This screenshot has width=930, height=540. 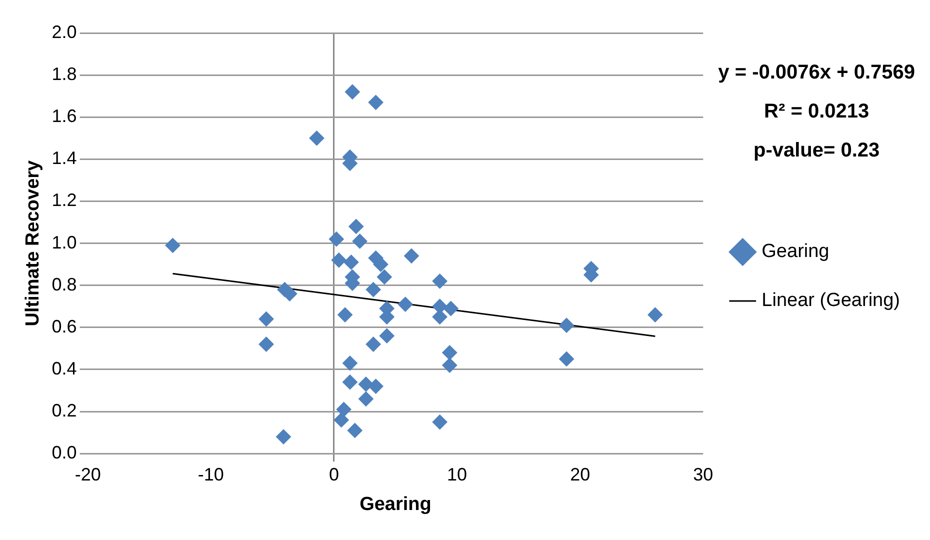 I want to click on y-tick-label: 0.8, so click(x=64, y=284).